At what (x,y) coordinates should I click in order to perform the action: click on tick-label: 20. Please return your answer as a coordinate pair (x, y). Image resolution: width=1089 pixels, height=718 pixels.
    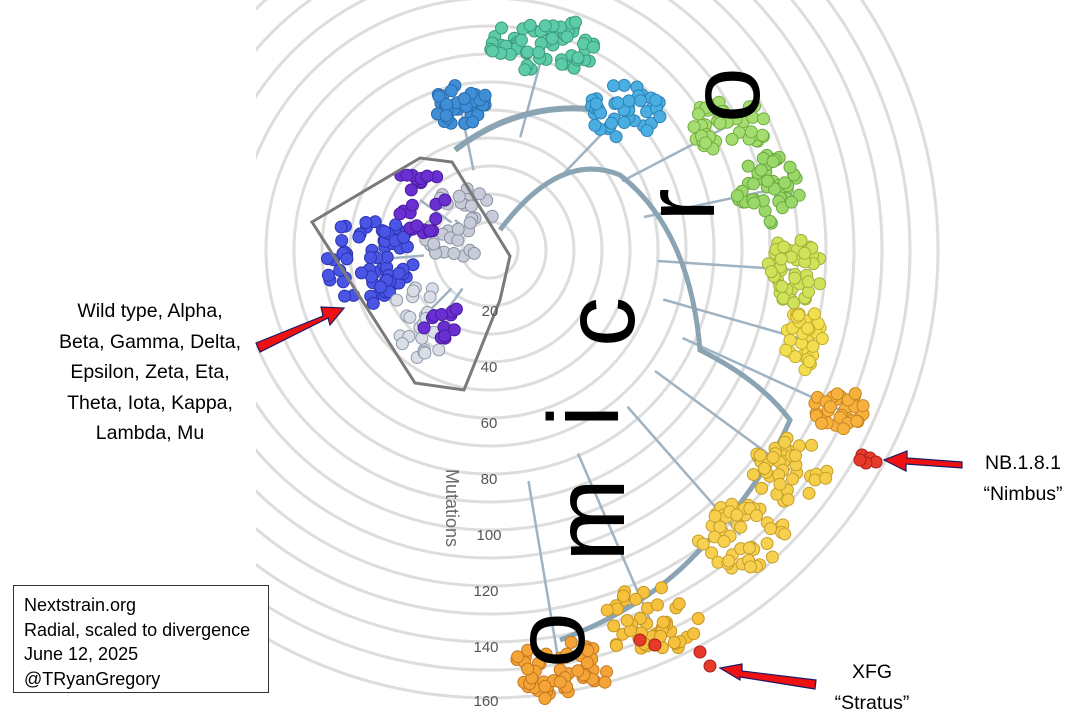
    Looking at the image, I should click on (490, 311).